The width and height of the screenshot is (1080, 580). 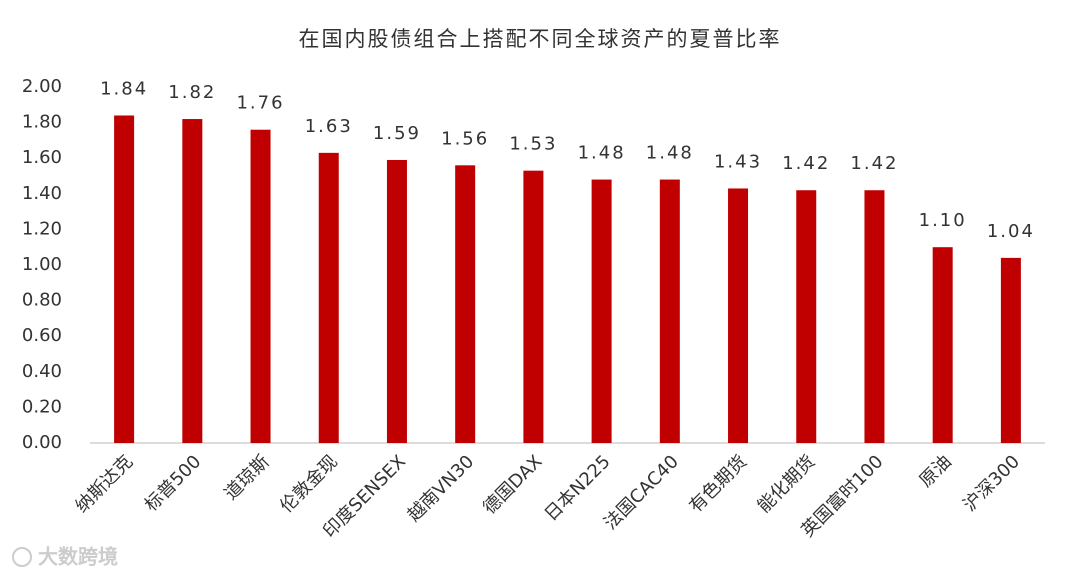 I want to click on x-tick-label: 伦敦金现, so click(x=309, y=484).